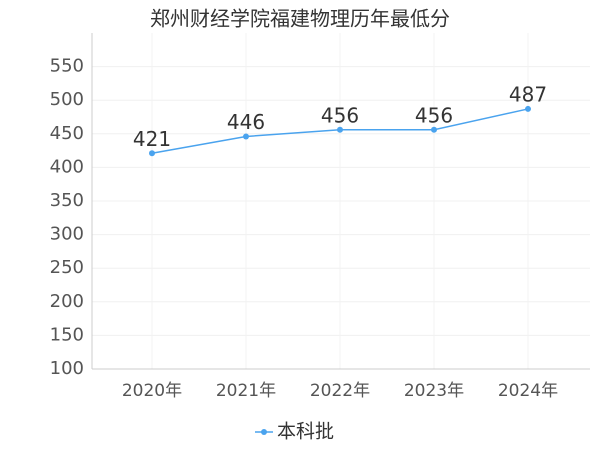 Image resolution: width=600 pixels, height=450 pixels. I want to click on data-label: 446, so click(246, 122).